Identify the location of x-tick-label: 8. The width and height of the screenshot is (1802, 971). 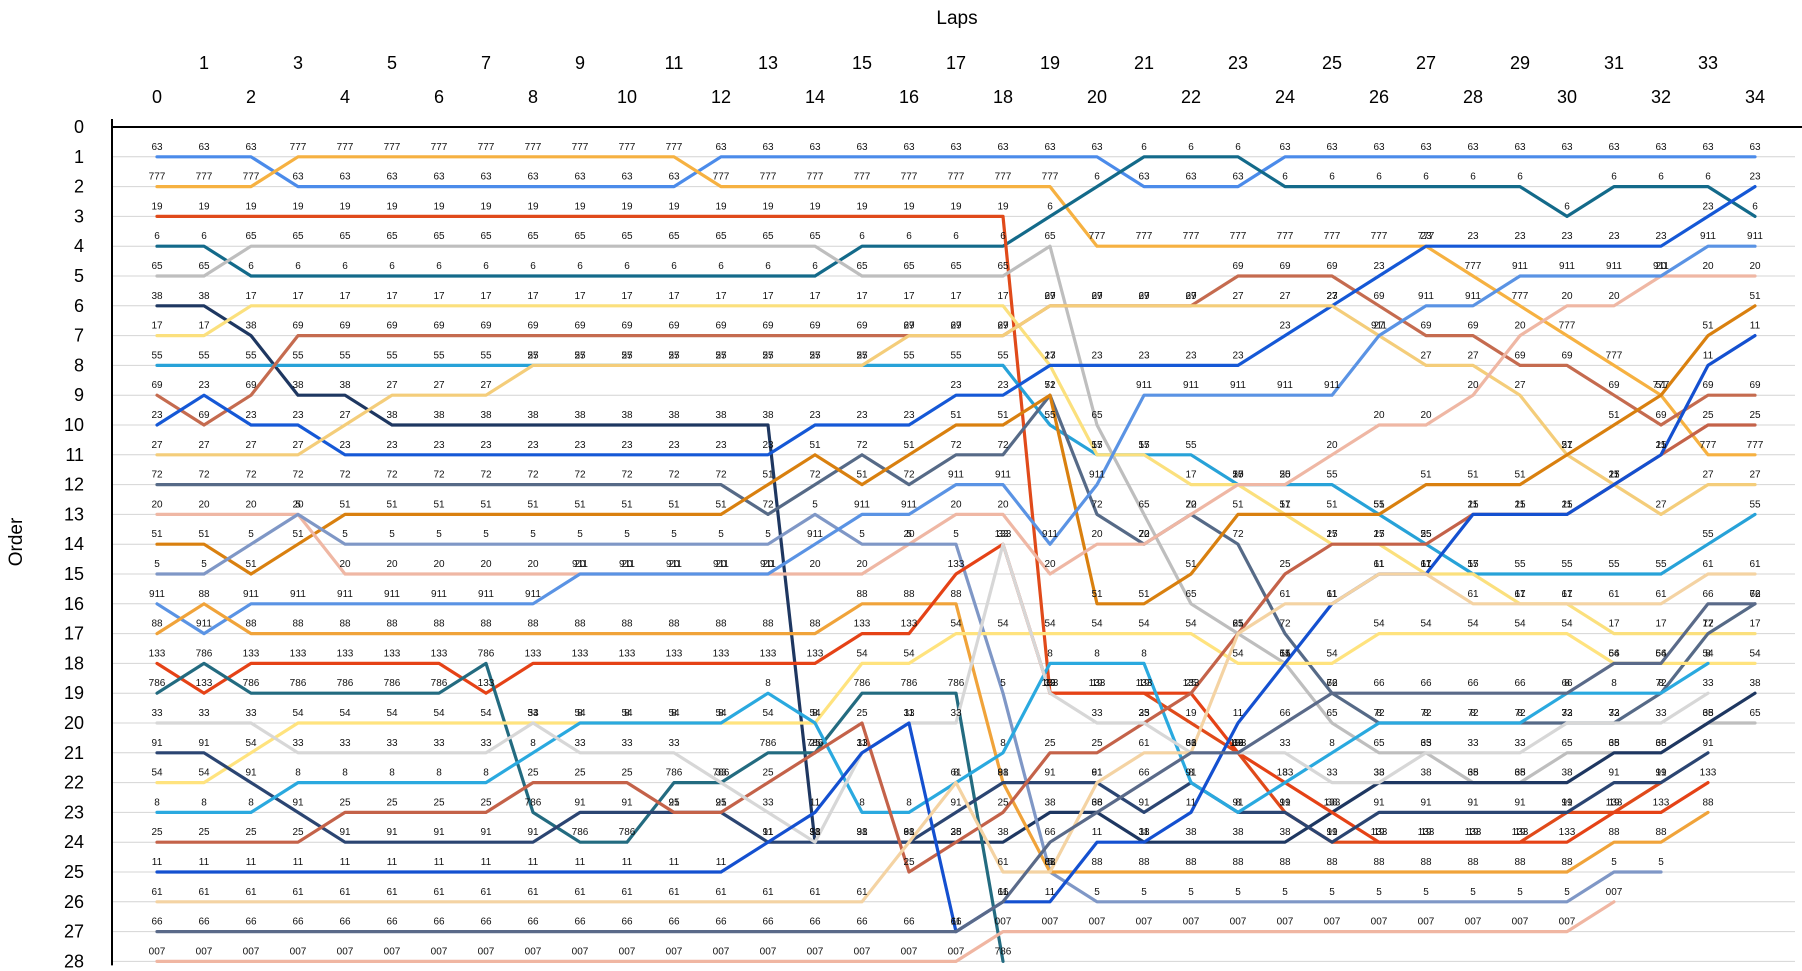
(533, 97).